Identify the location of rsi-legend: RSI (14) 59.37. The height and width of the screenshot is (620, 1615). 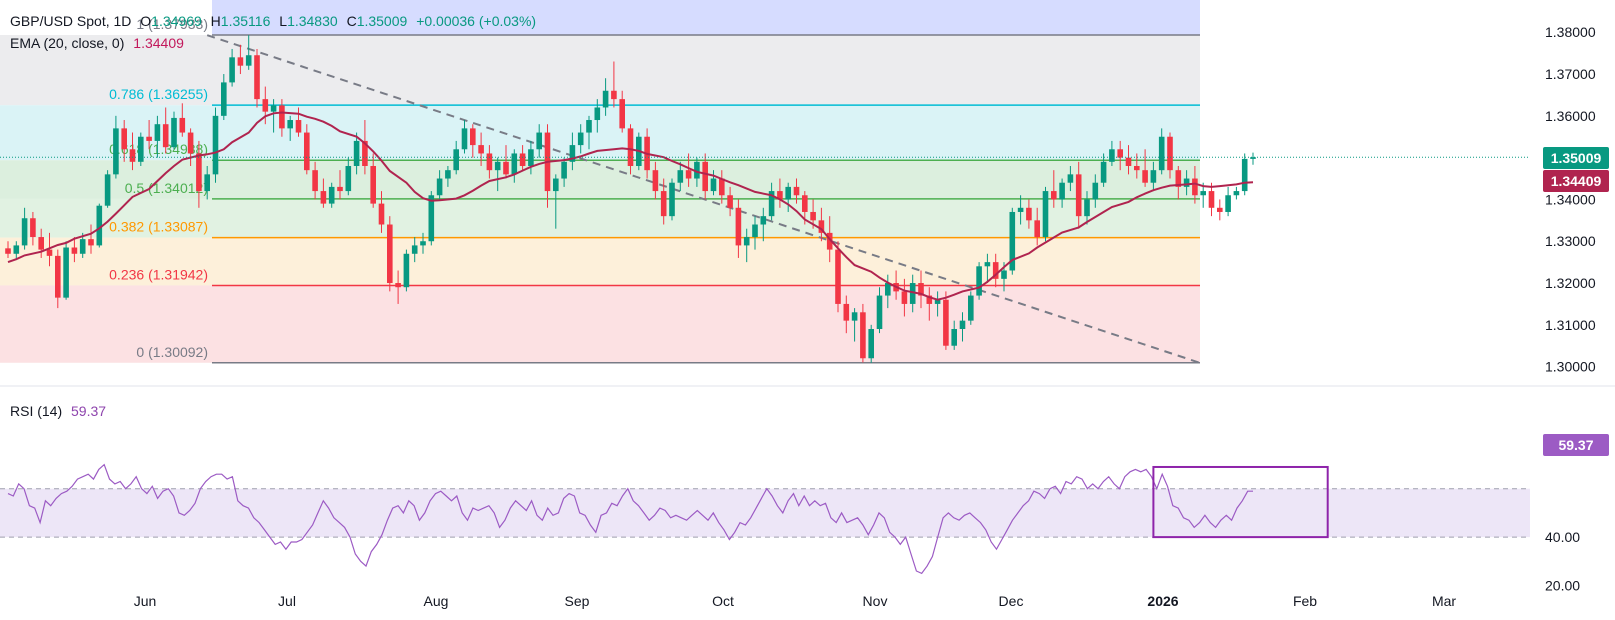
(60, 411).